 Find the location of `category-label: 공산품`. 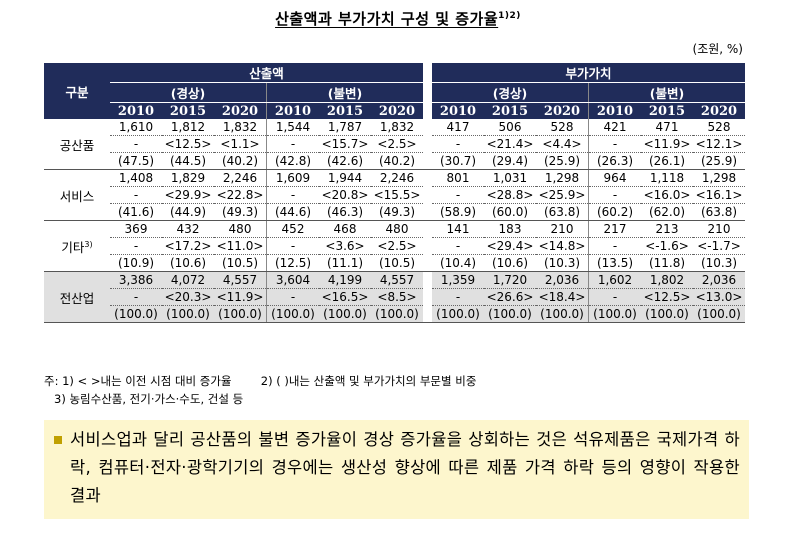

category-label: 공산품 is located at coordinates (77, 145).